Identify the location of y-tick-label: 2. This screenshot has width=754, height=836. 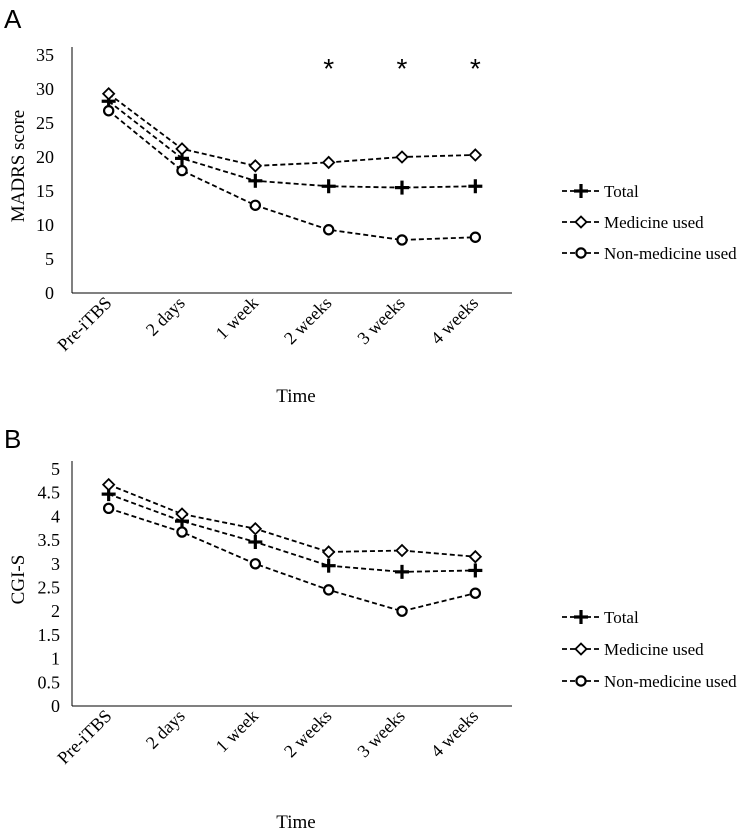
(55, 611).